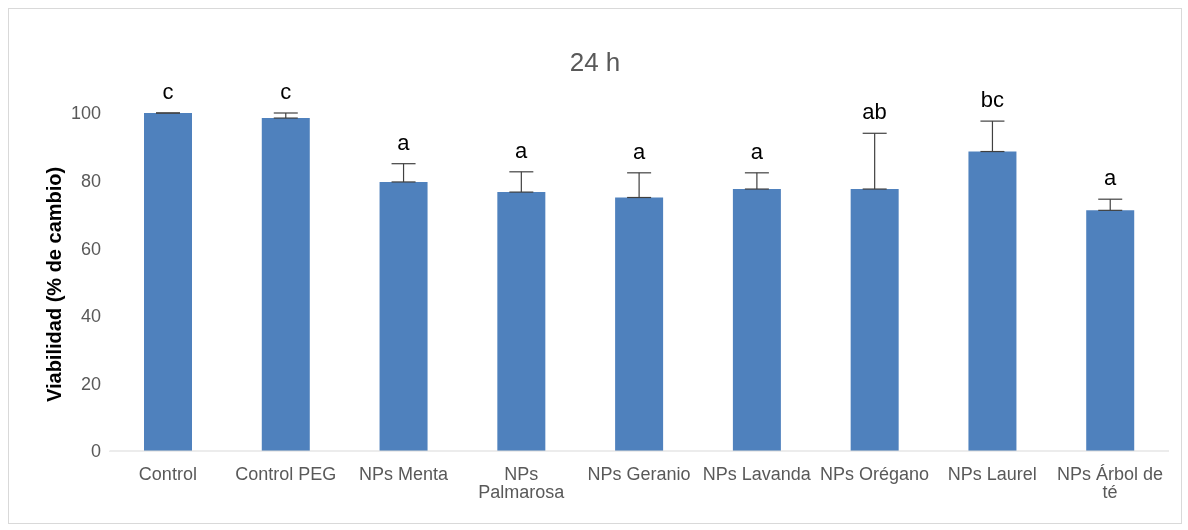  What do you see at coordinates (875, 473) in the screenshot?
I see `x-tick-label: NPs Orégano` at bounding box center [875, 473].